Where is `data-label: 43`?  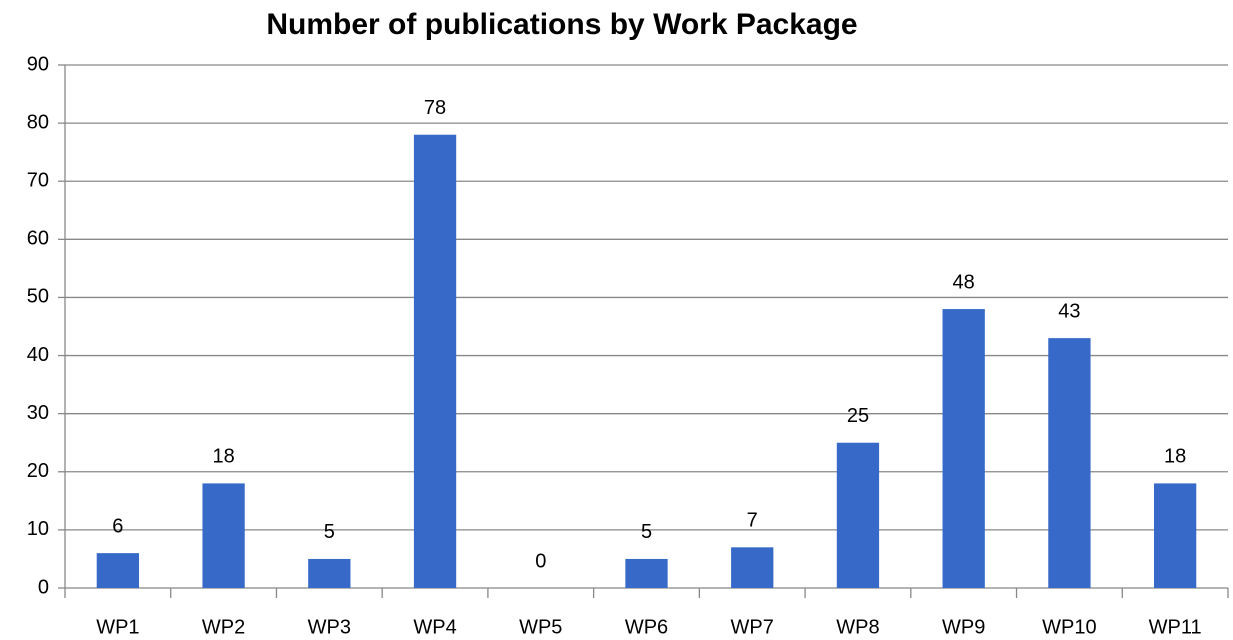 data-label: 43 is located at coordinates (1069, 311).